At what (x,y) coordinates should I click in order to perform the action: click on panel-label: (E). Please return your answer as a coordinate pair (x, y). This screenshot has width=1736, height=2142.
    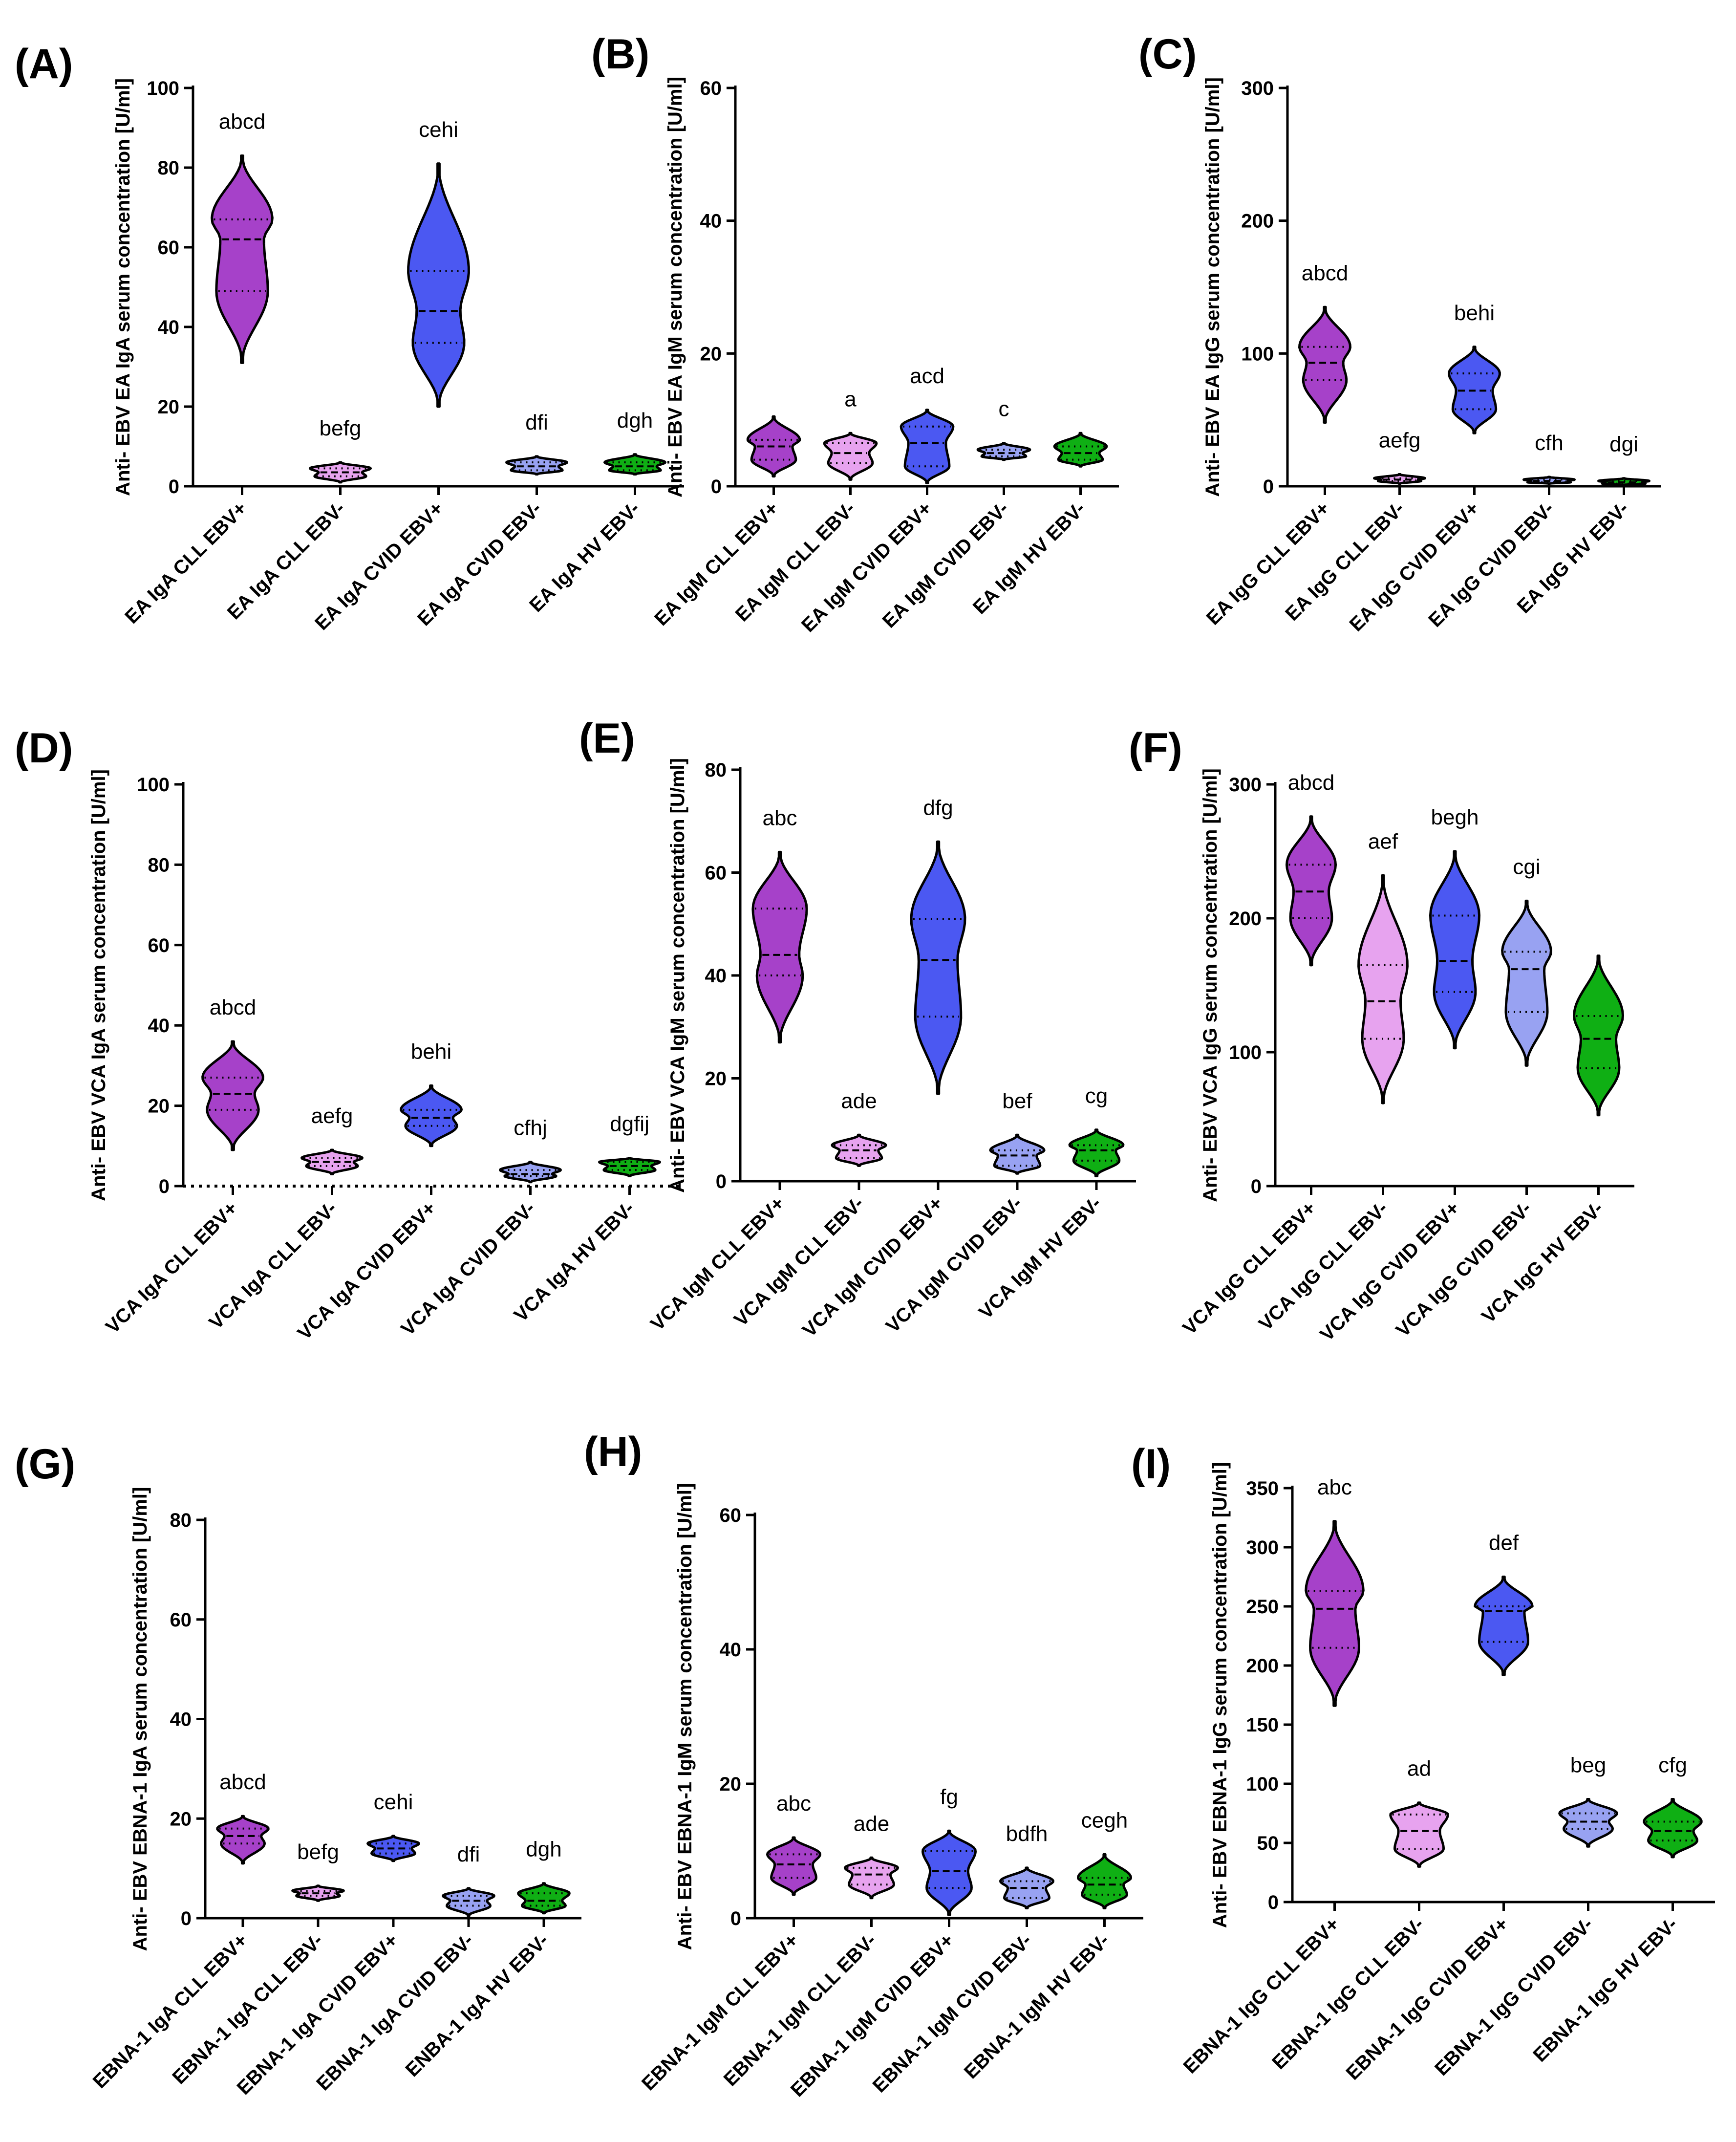
    Looking at the image, I should click on (607, 738).